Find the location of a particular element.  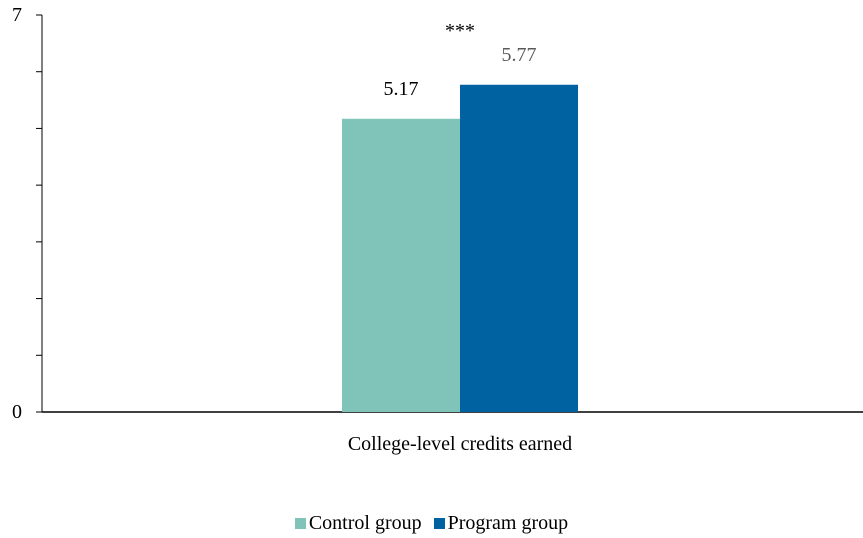

legend-label: Control group is located at coordinates (365, 523).